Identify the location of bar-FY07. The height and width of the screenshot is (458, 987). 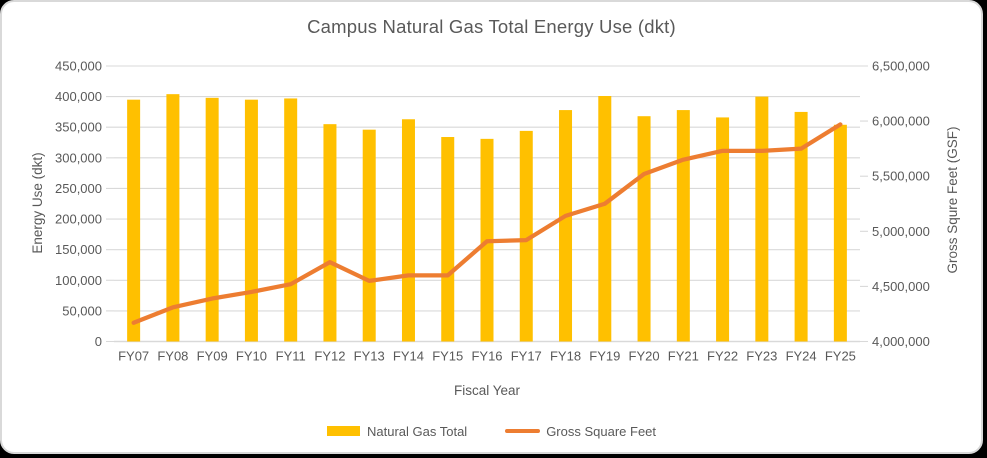
(134, 220).